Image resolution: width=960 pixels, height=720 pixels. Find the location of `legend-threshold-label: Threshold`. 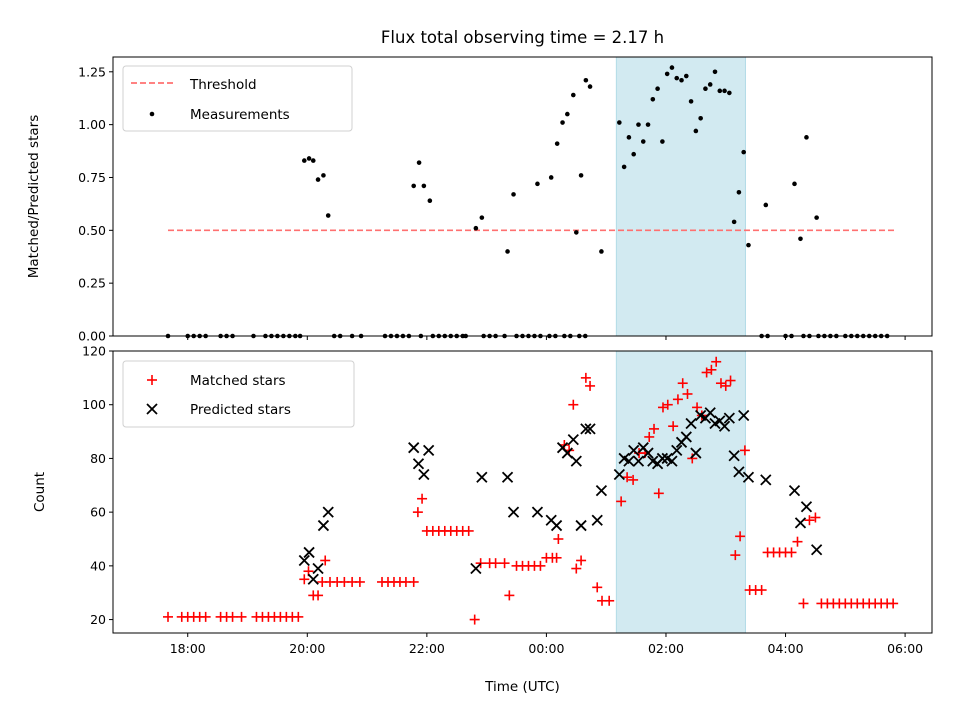

legend-threshold-label: Threshold is located at coordinates (223, 85).